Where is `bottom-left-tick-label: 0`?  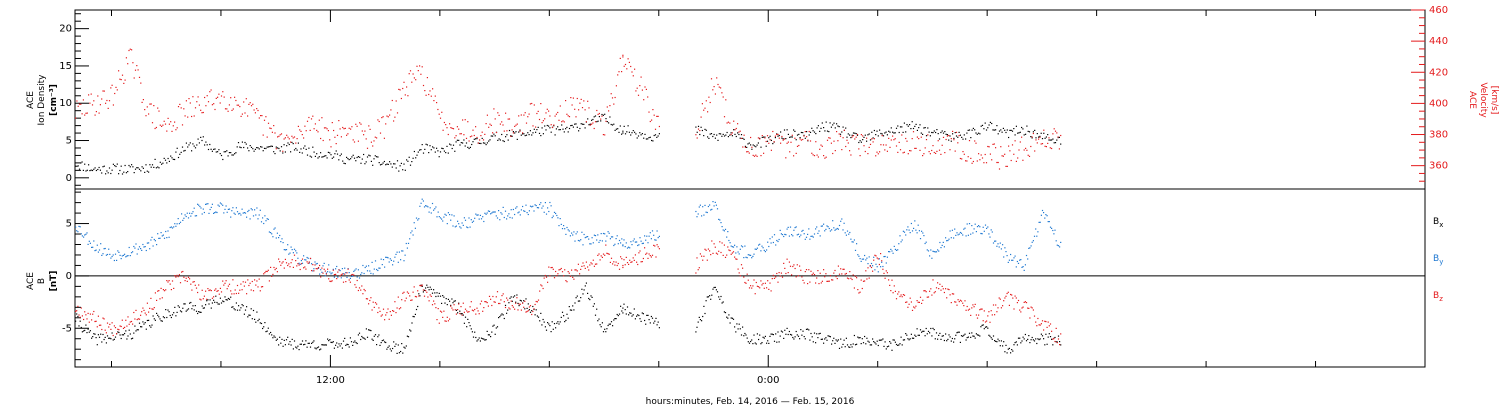
bottom-left-tick-label: 0 is located at coordinates (69, 276).